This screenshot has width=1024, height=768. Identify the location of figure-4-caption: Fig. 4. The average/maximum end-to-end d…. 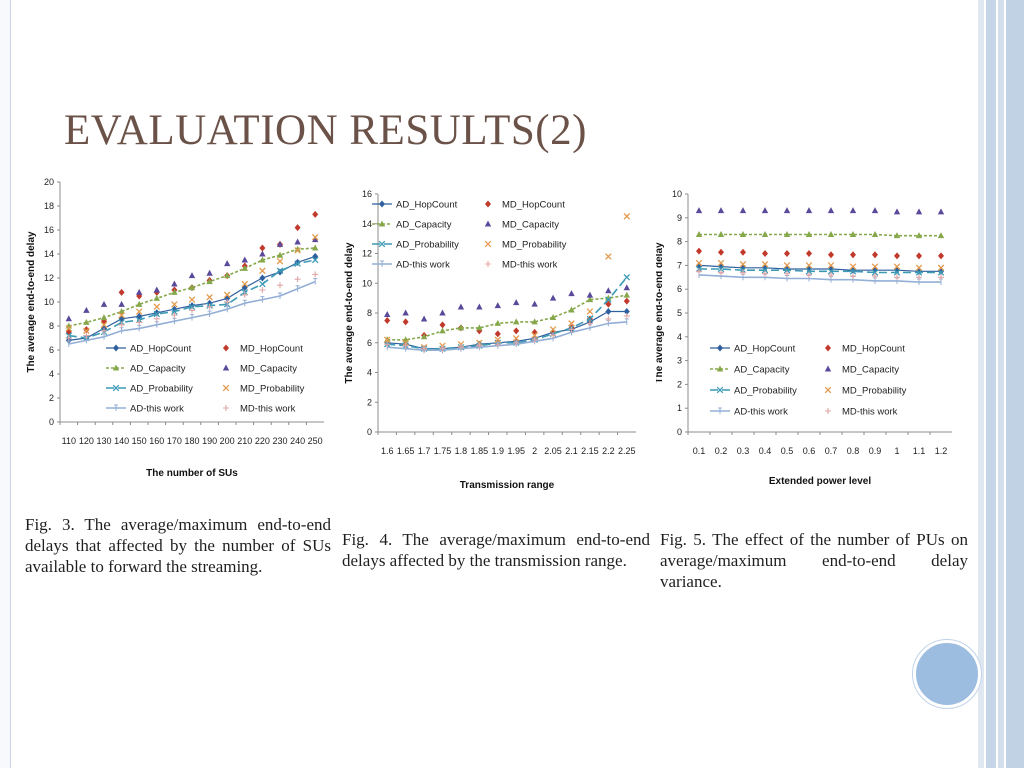
(496, 550).